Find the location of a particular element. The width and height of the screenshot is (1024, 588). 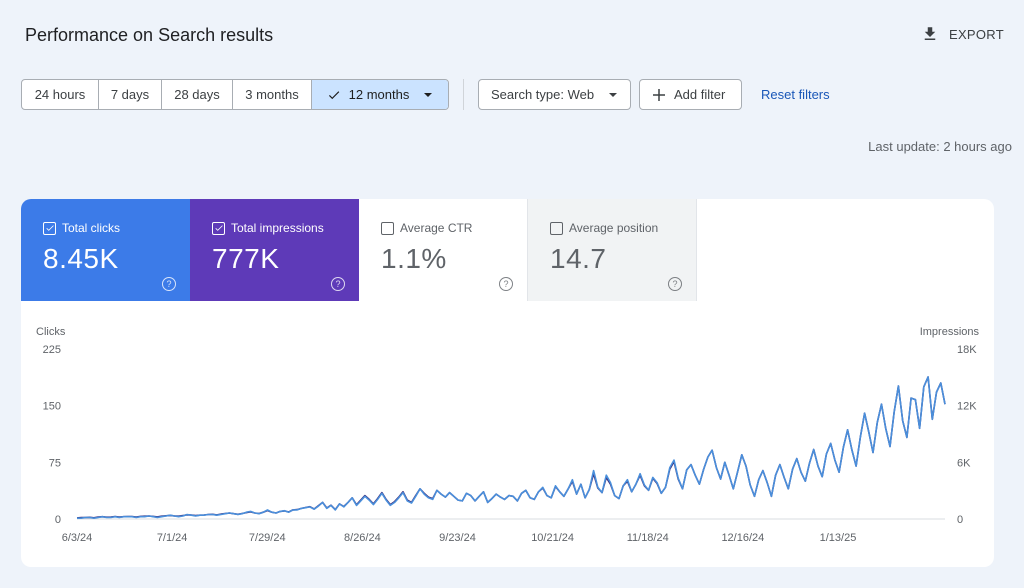

right-tick-label: 6K is located at coordinates (964, 463).